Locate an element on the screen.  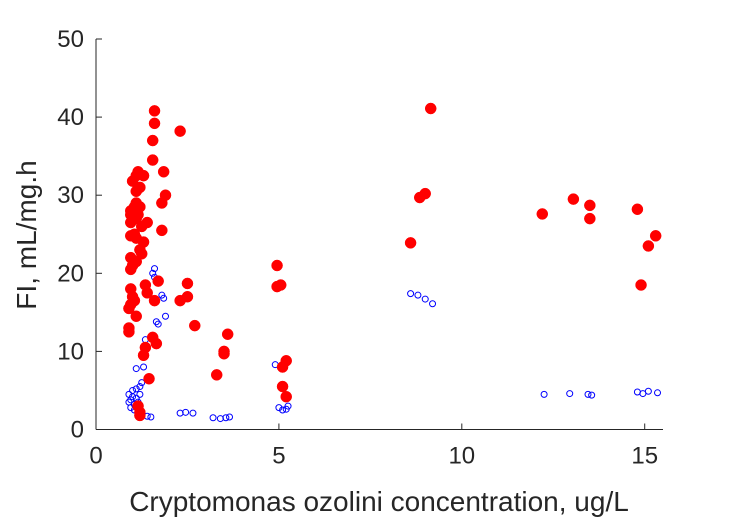
x-tick-label: 5 is located at coordinates (278, 456).